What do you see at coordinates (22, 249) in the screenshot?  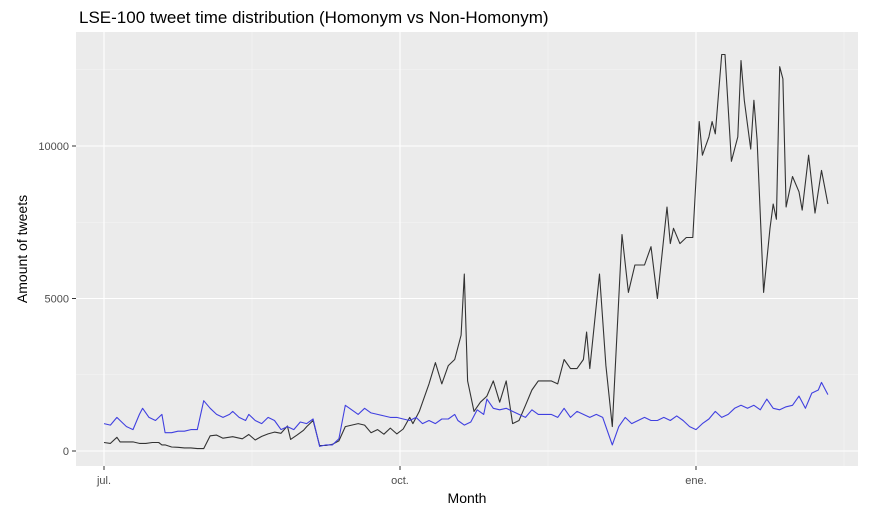 I see `y-axis-title: Amount of tweets` at bounding box center [22, 249].